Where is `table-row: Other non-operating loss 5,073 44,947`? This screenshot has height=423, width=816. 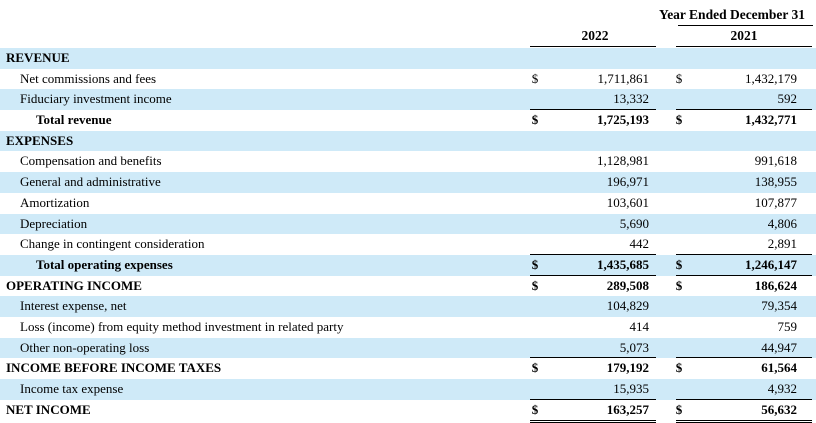 table-row: Other non-operating loss 5,073 44,947 is located at coordinates (408, 348).